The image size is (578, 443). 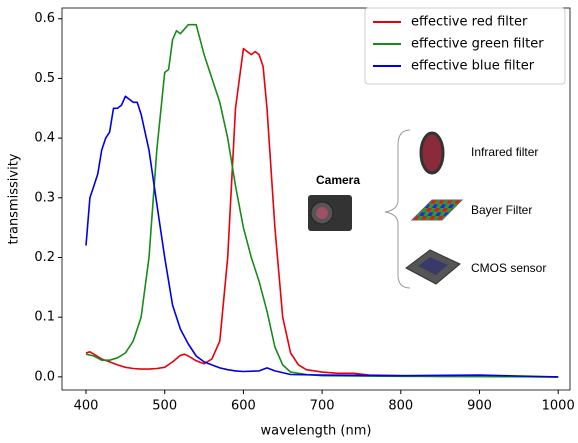 I want to click on y-tick-label: 0.4, so click(x=44, y=138).